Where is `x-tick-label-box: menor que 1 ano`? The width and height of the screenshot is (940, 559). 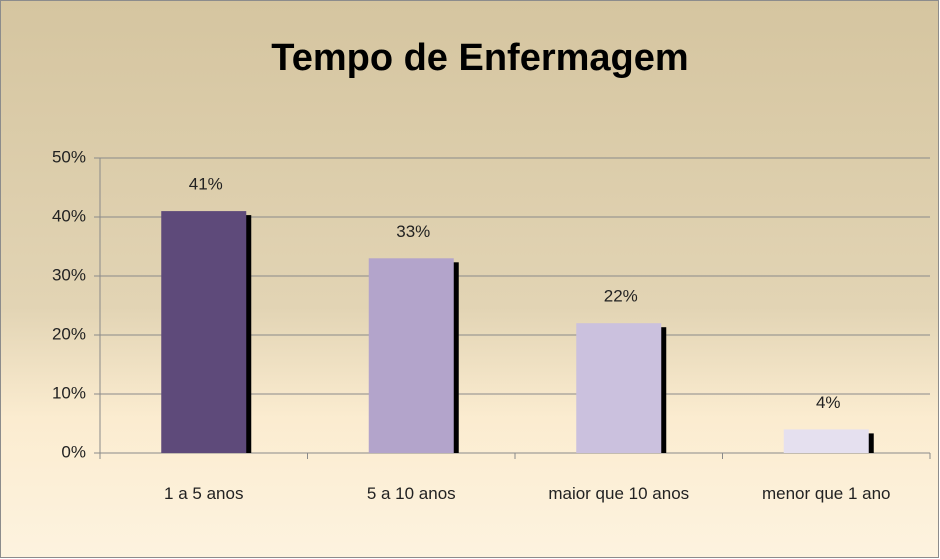
x-tick-label-box: menor que 1 ano is located at coordinates (826, 493).